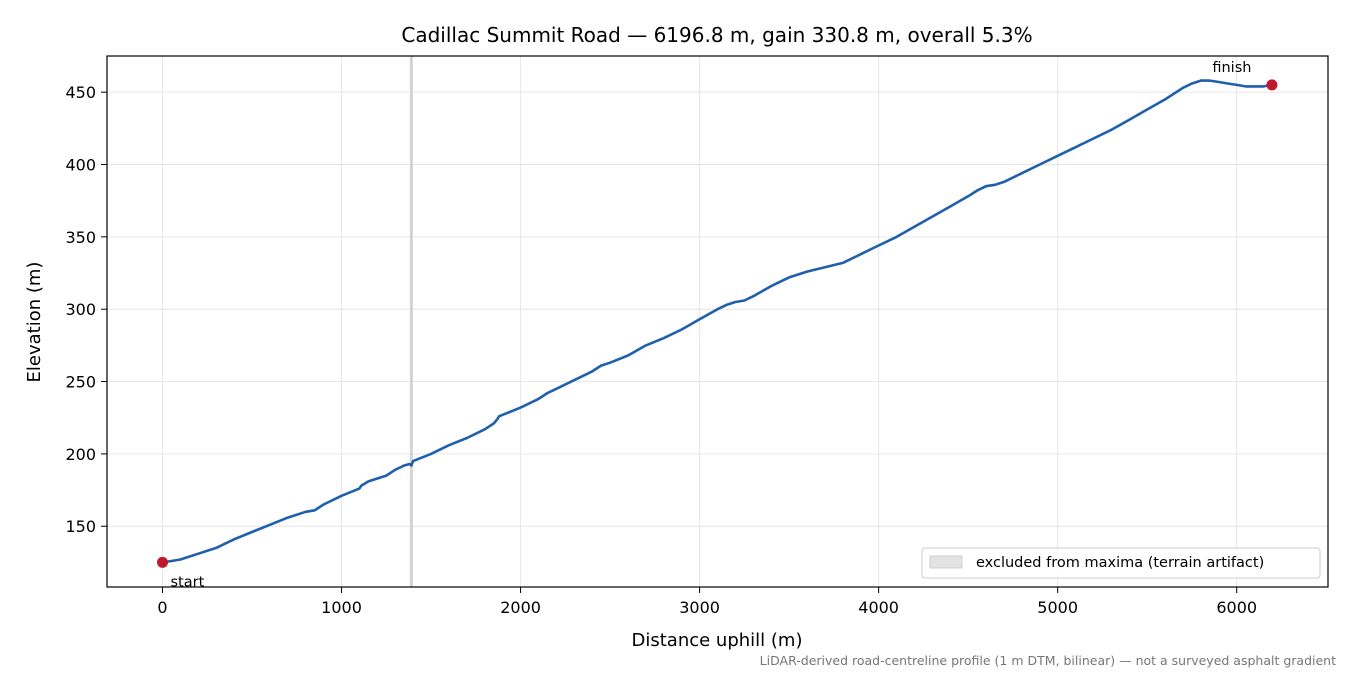 The width and height of the screenshot is (1350, 675). I want to click on start-marker, so click(162, 562).